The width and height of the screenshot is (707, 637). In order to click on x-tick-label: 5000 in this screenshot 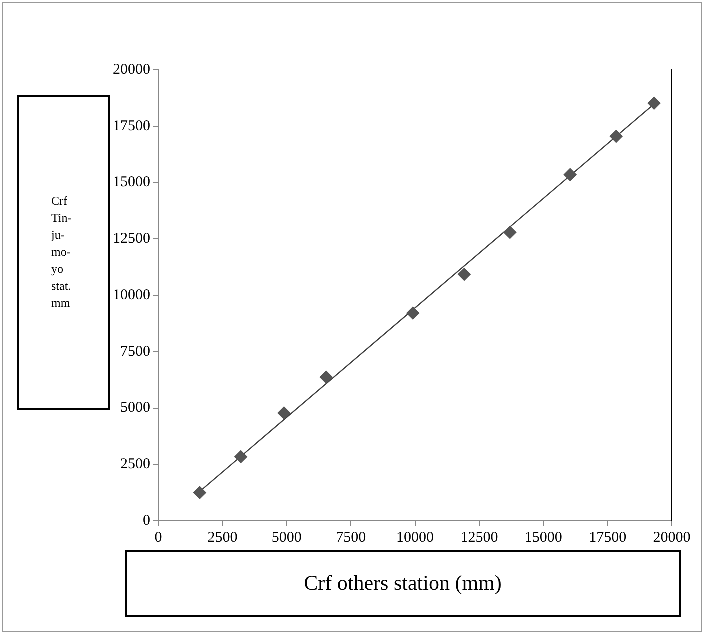, I will do `click(287, 538)`.